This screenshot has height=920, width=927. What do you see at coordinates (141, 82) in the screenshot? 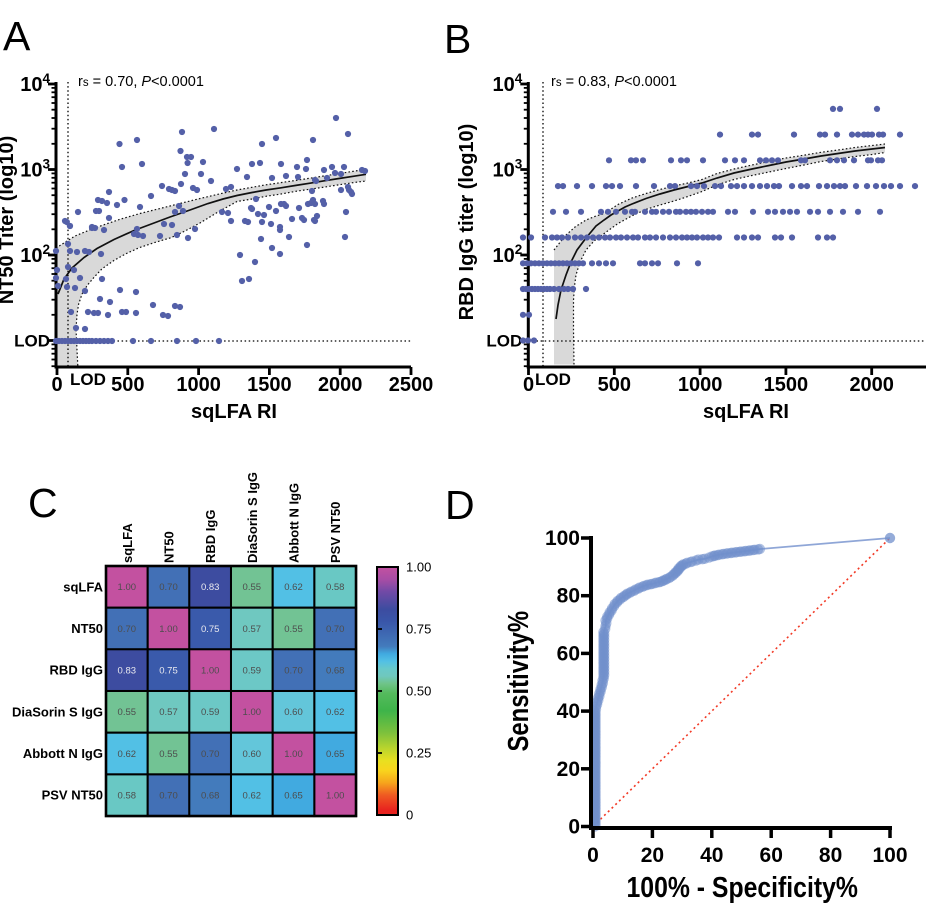
I see `svg-text: rs = 0.70, P<0.0001` at bounding box center [141, 82].